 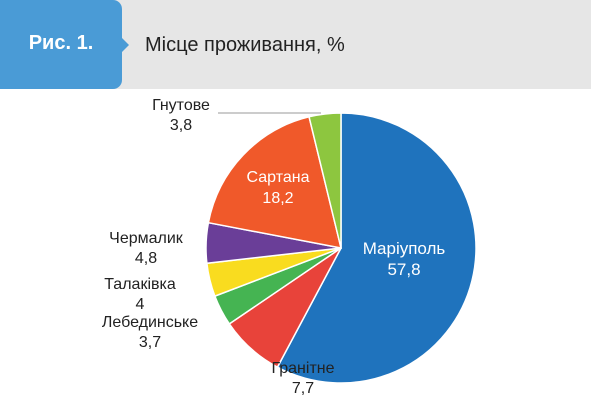 What do you see at coordinates (302, 368) in the screenshot?
I see `slice-label-гранітне: Гранітне` at bounding box center [302, 368].